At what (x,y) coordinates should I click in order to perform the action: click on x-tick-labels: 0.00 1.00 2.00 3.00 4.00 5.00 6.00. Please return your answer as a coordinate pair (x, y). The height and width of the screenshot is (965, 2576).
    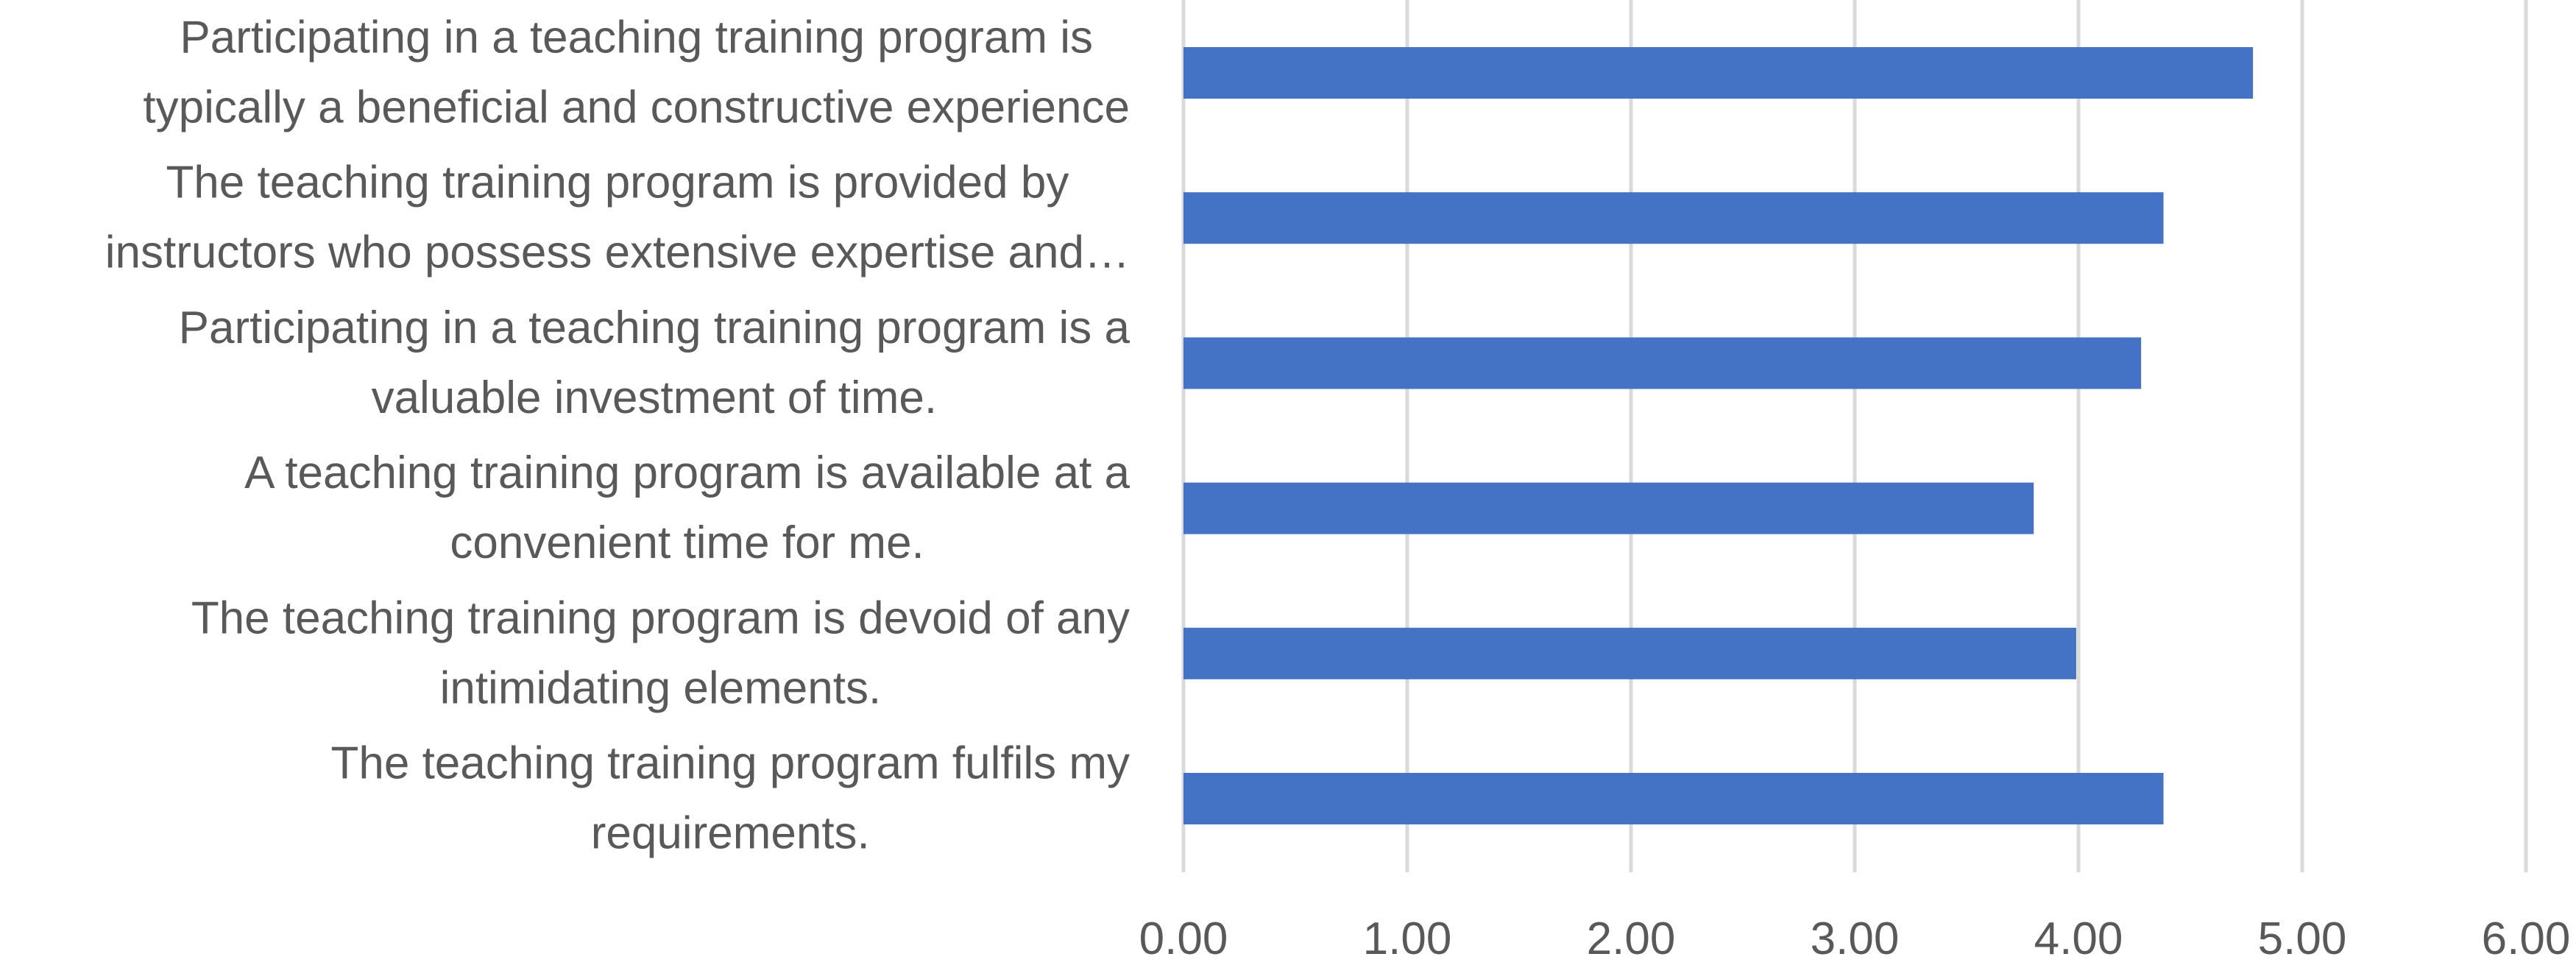
    Looking at the image, I should click on (1855, 938).